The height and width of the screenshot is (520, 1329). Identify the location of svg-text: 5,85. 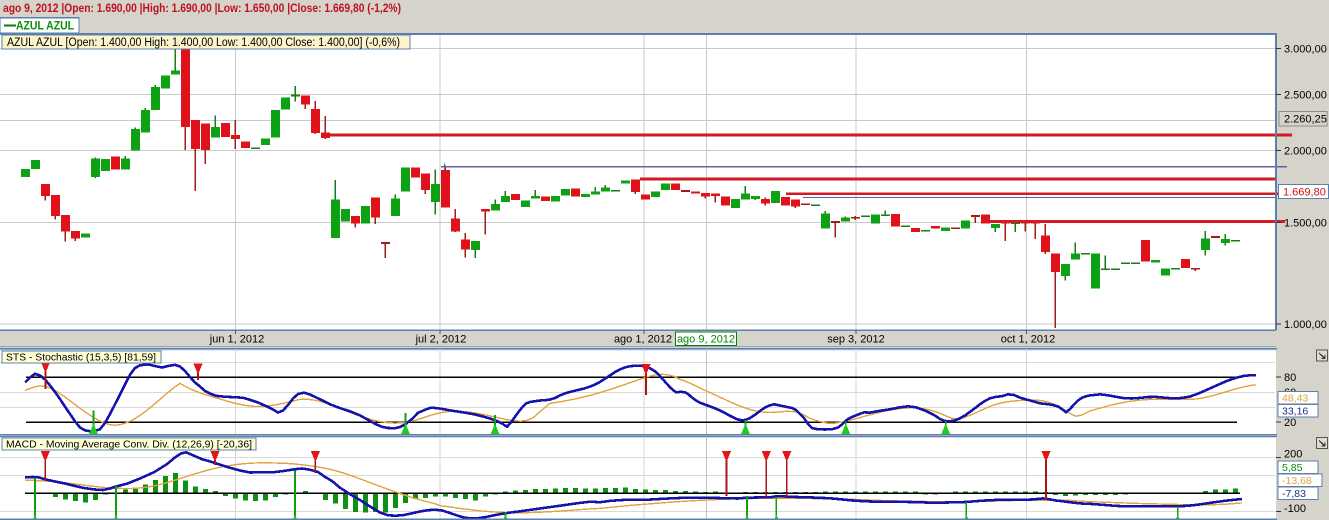
(1292, 468).